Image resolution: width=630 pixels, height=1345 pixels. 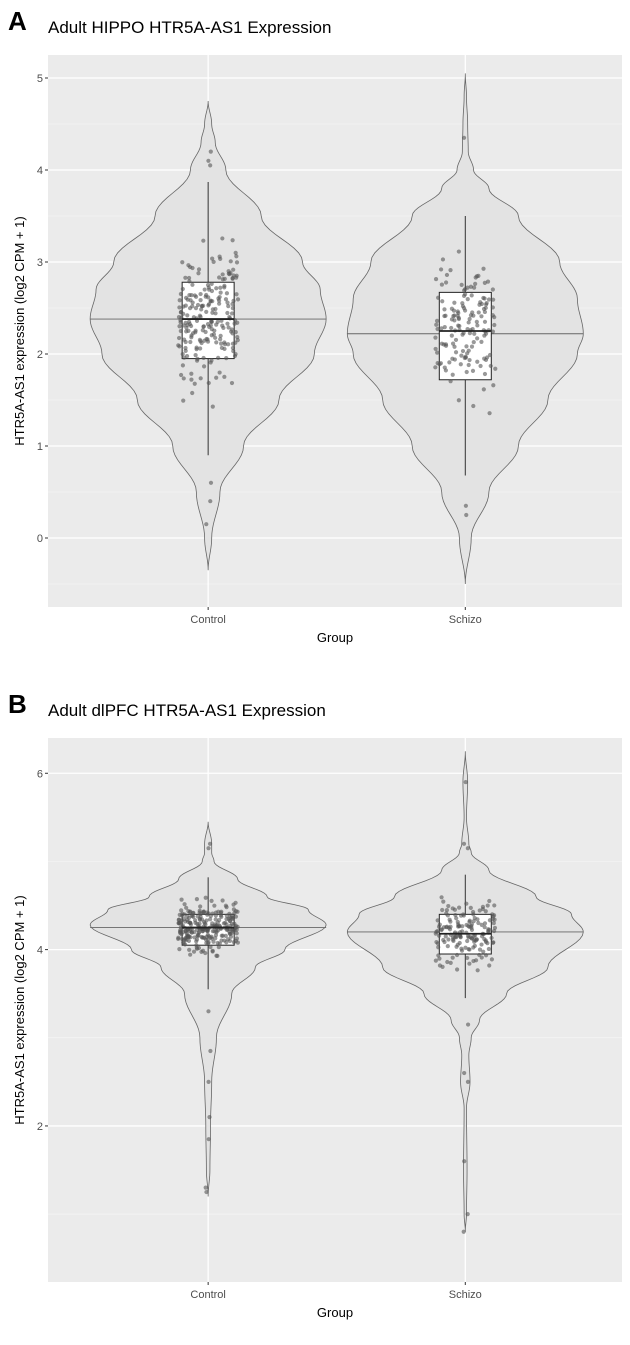 What do you see at coordinates (40, 539) in the screenshot?
I see `y-tick-label: 0` at bounding box center [40, 539].